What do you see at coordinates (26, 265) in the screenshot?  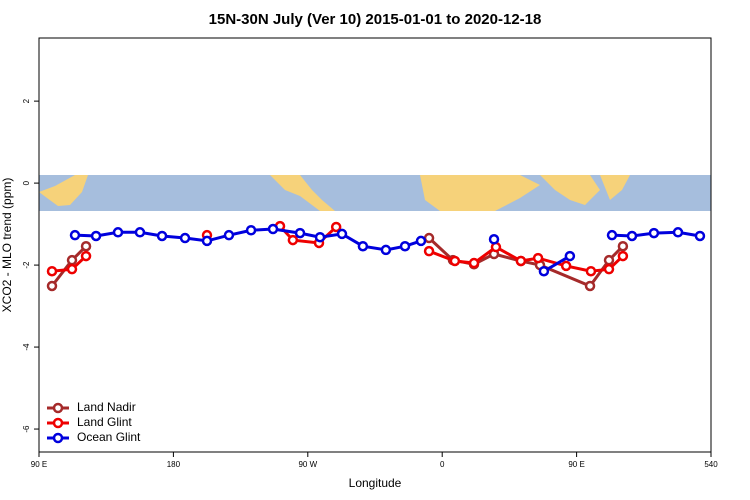 I see `y-tick-label: -2` at bounding box center [26, 265].